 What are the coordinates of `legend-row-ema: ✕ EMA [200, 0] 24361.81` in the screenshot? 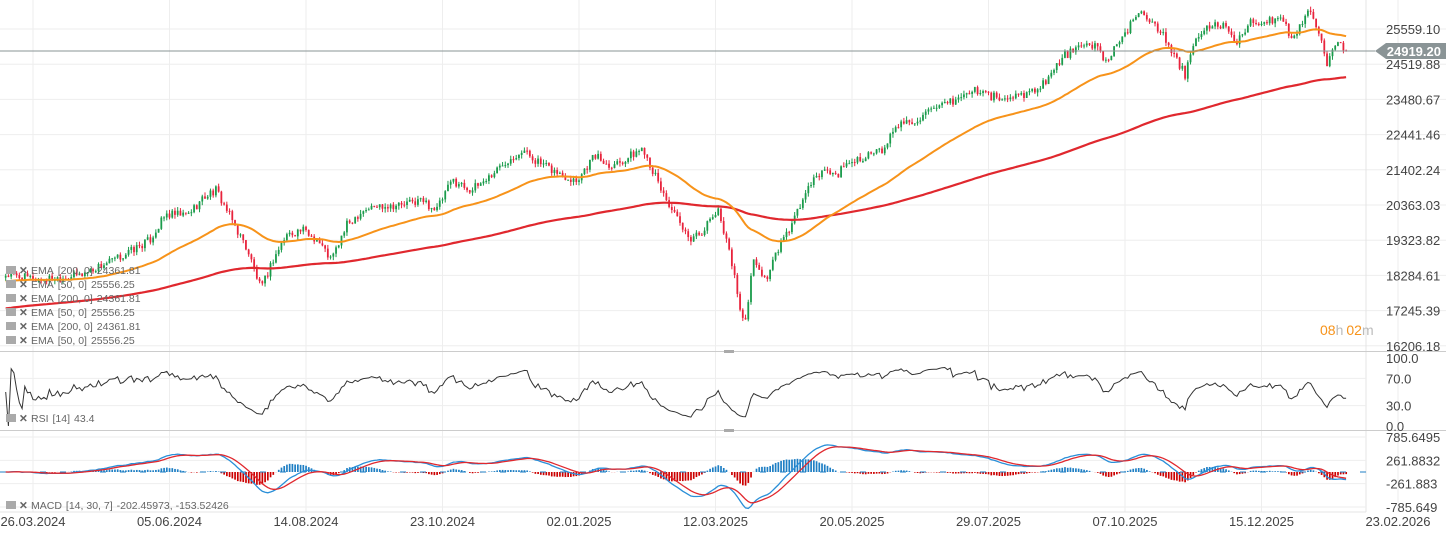 It's located at (73, 299).